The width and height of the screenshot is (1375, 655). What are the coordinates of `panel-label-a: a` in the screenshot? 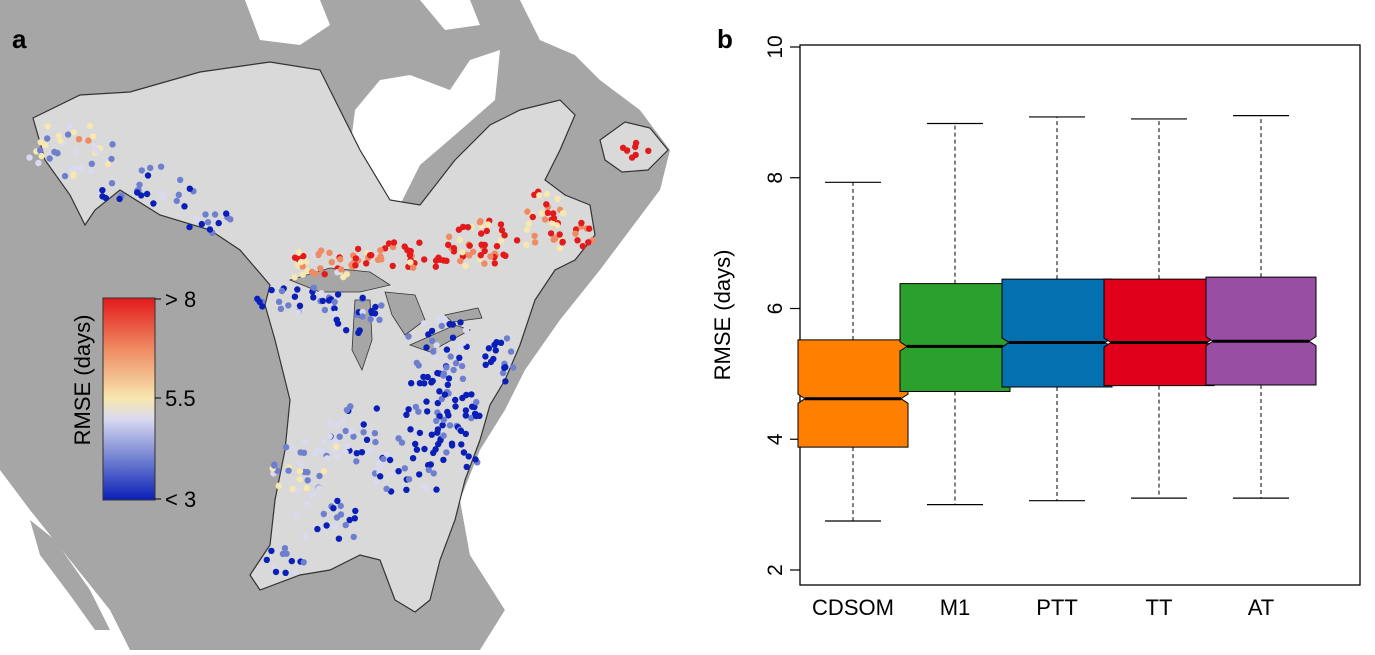 It's located at (19, 39).